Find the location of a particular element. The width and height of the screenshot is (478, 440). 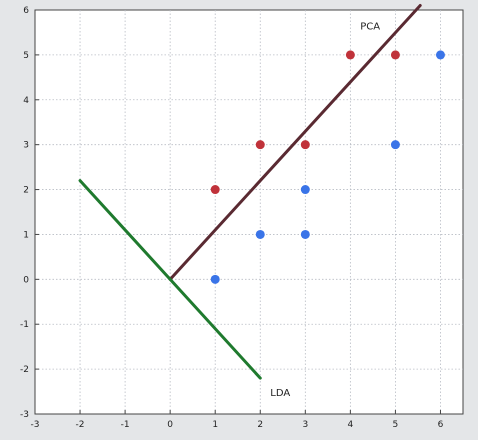

pca-label: PCA is located at coordinates (370, 27).